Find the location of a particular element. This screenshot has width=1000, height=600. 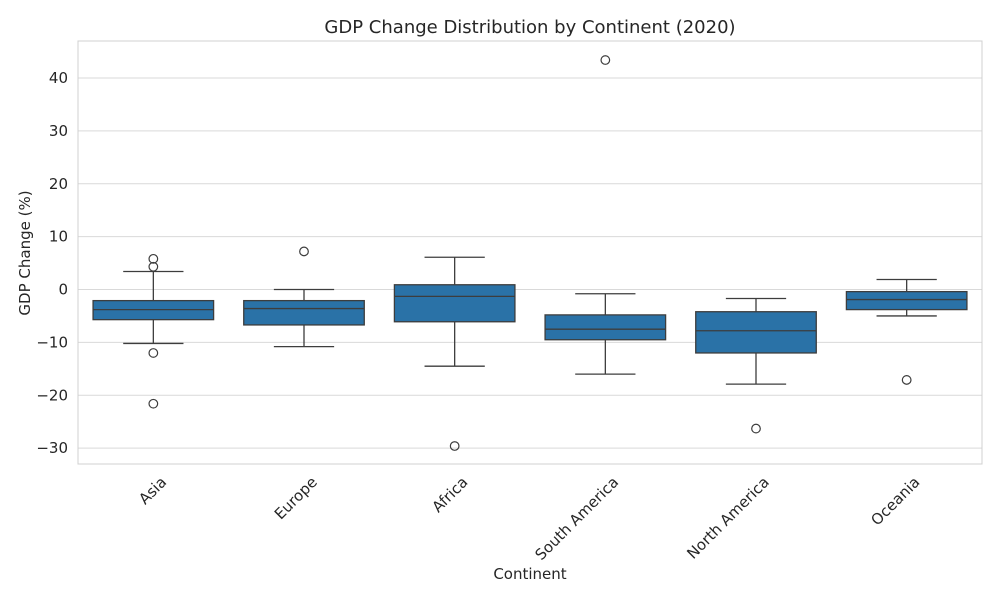

y-tick-label: 0 is located at coordinates (63, 290).